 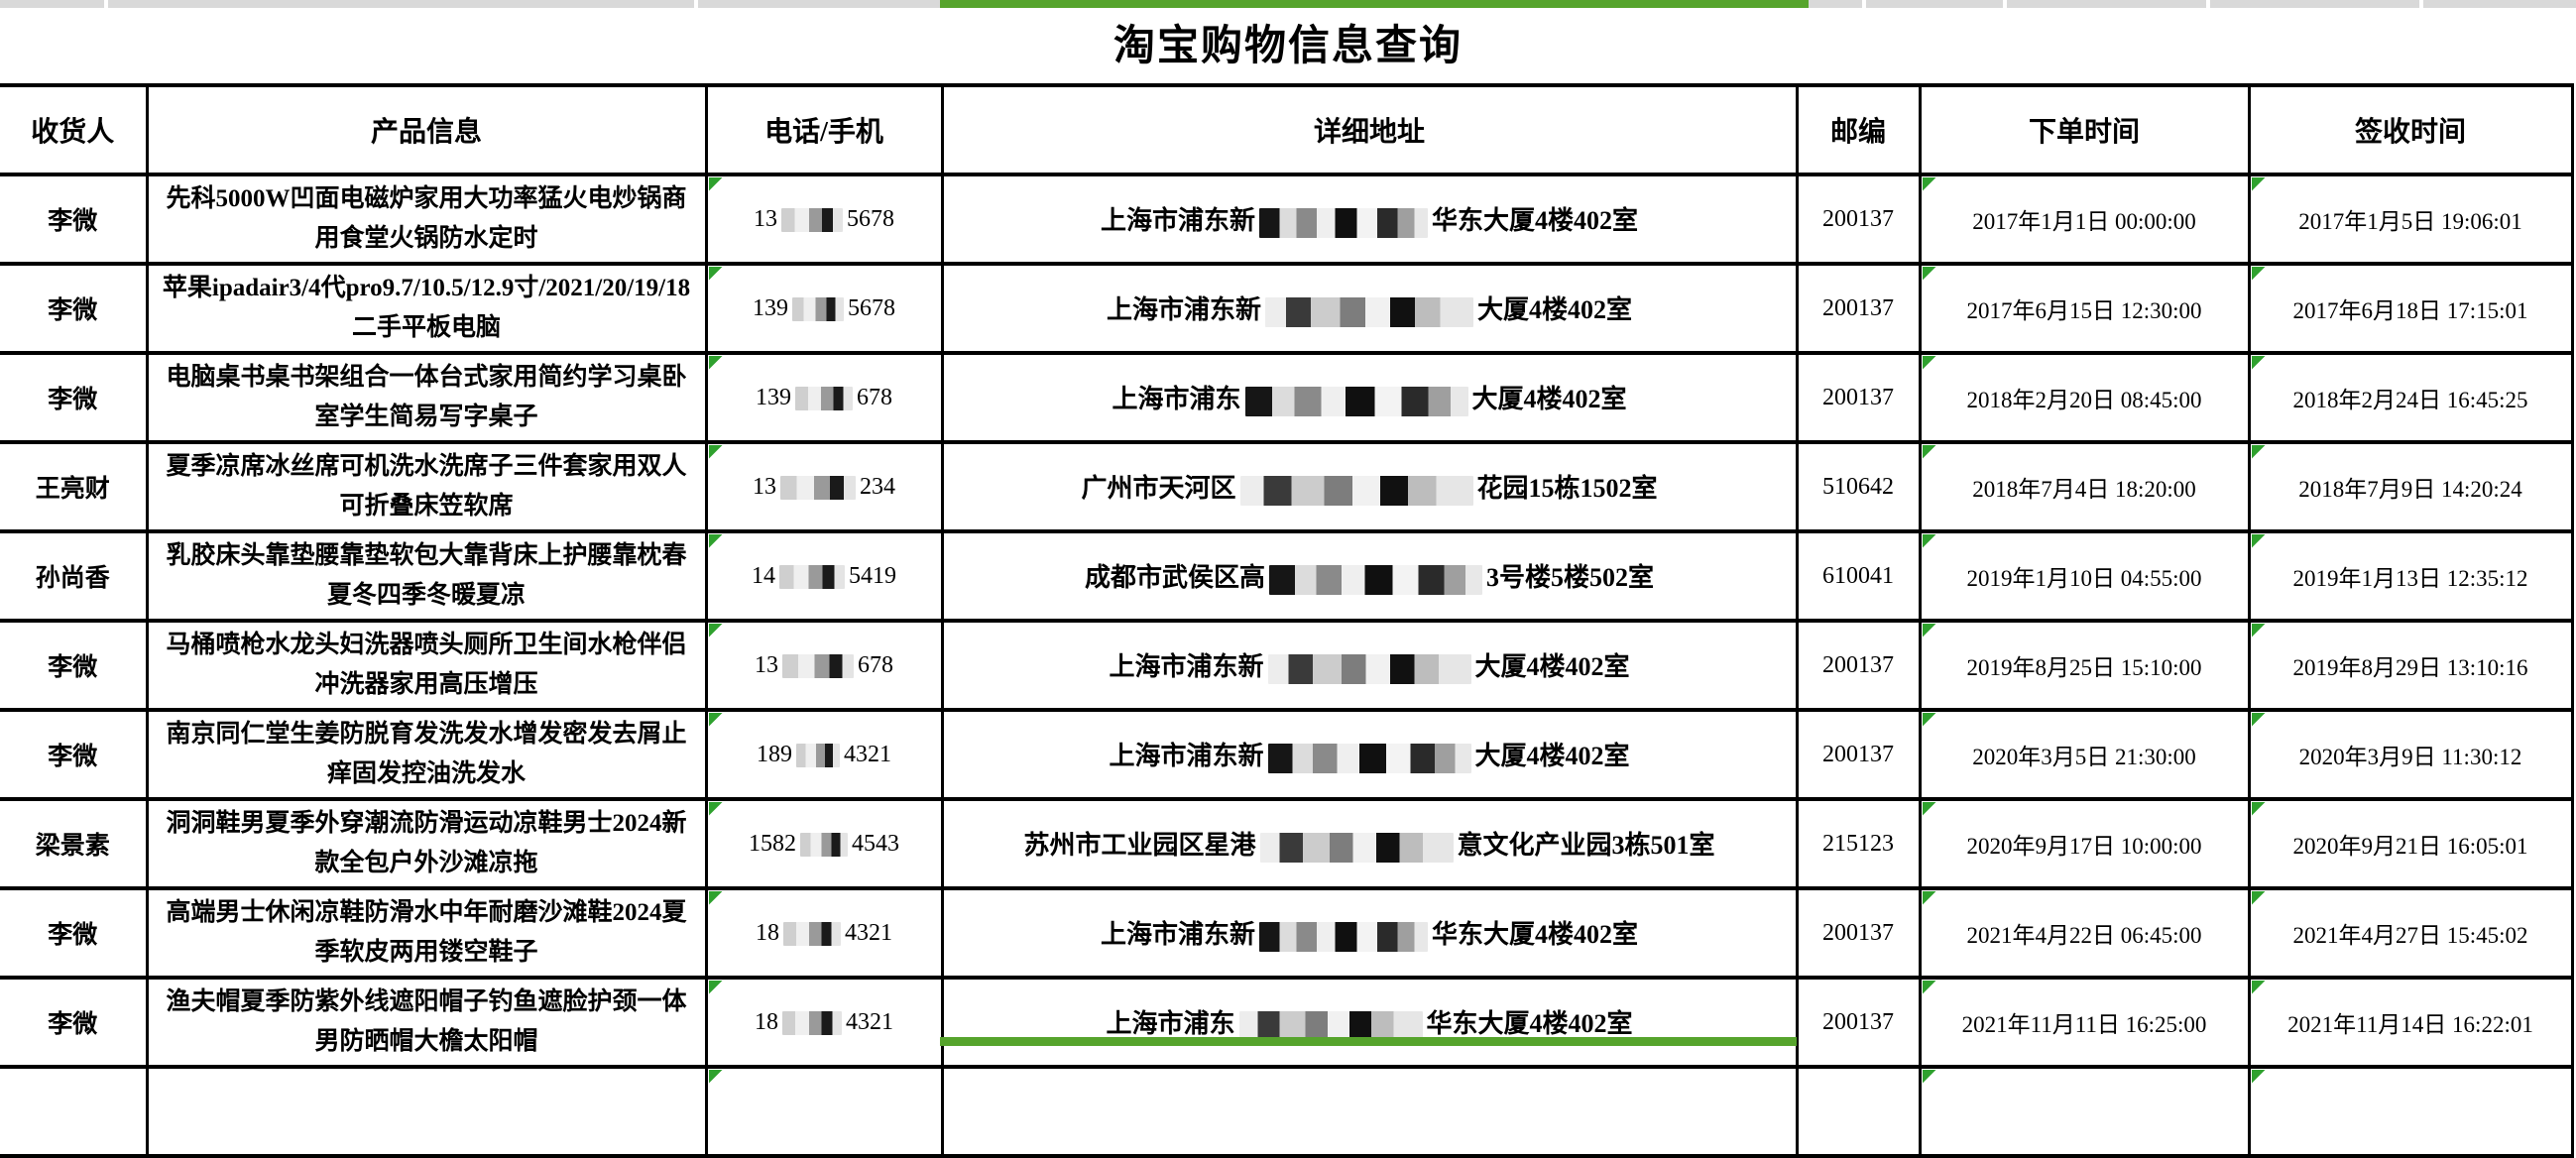 I want to click on cell-receive-time: 2021年4月27日 15:45:02, so click(x=2411, y=933).